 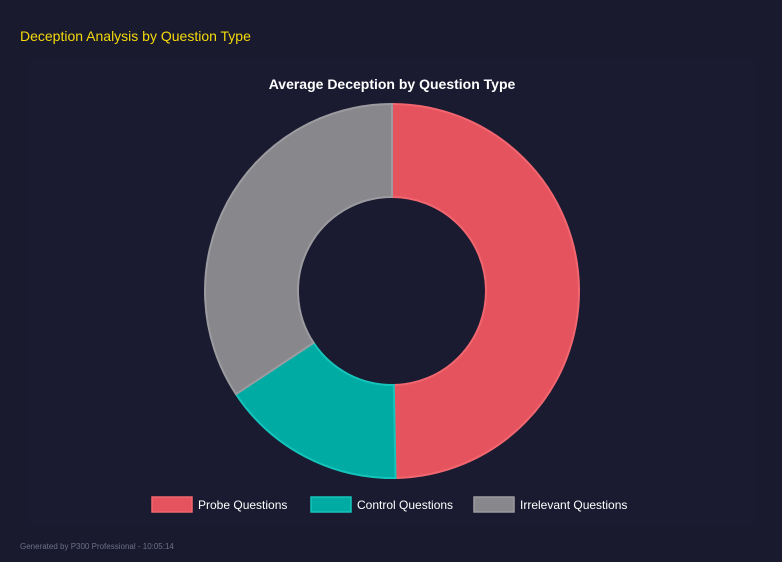 I want to click on chart-title: Average Deception by Question Type, so click(x=392, y=84).